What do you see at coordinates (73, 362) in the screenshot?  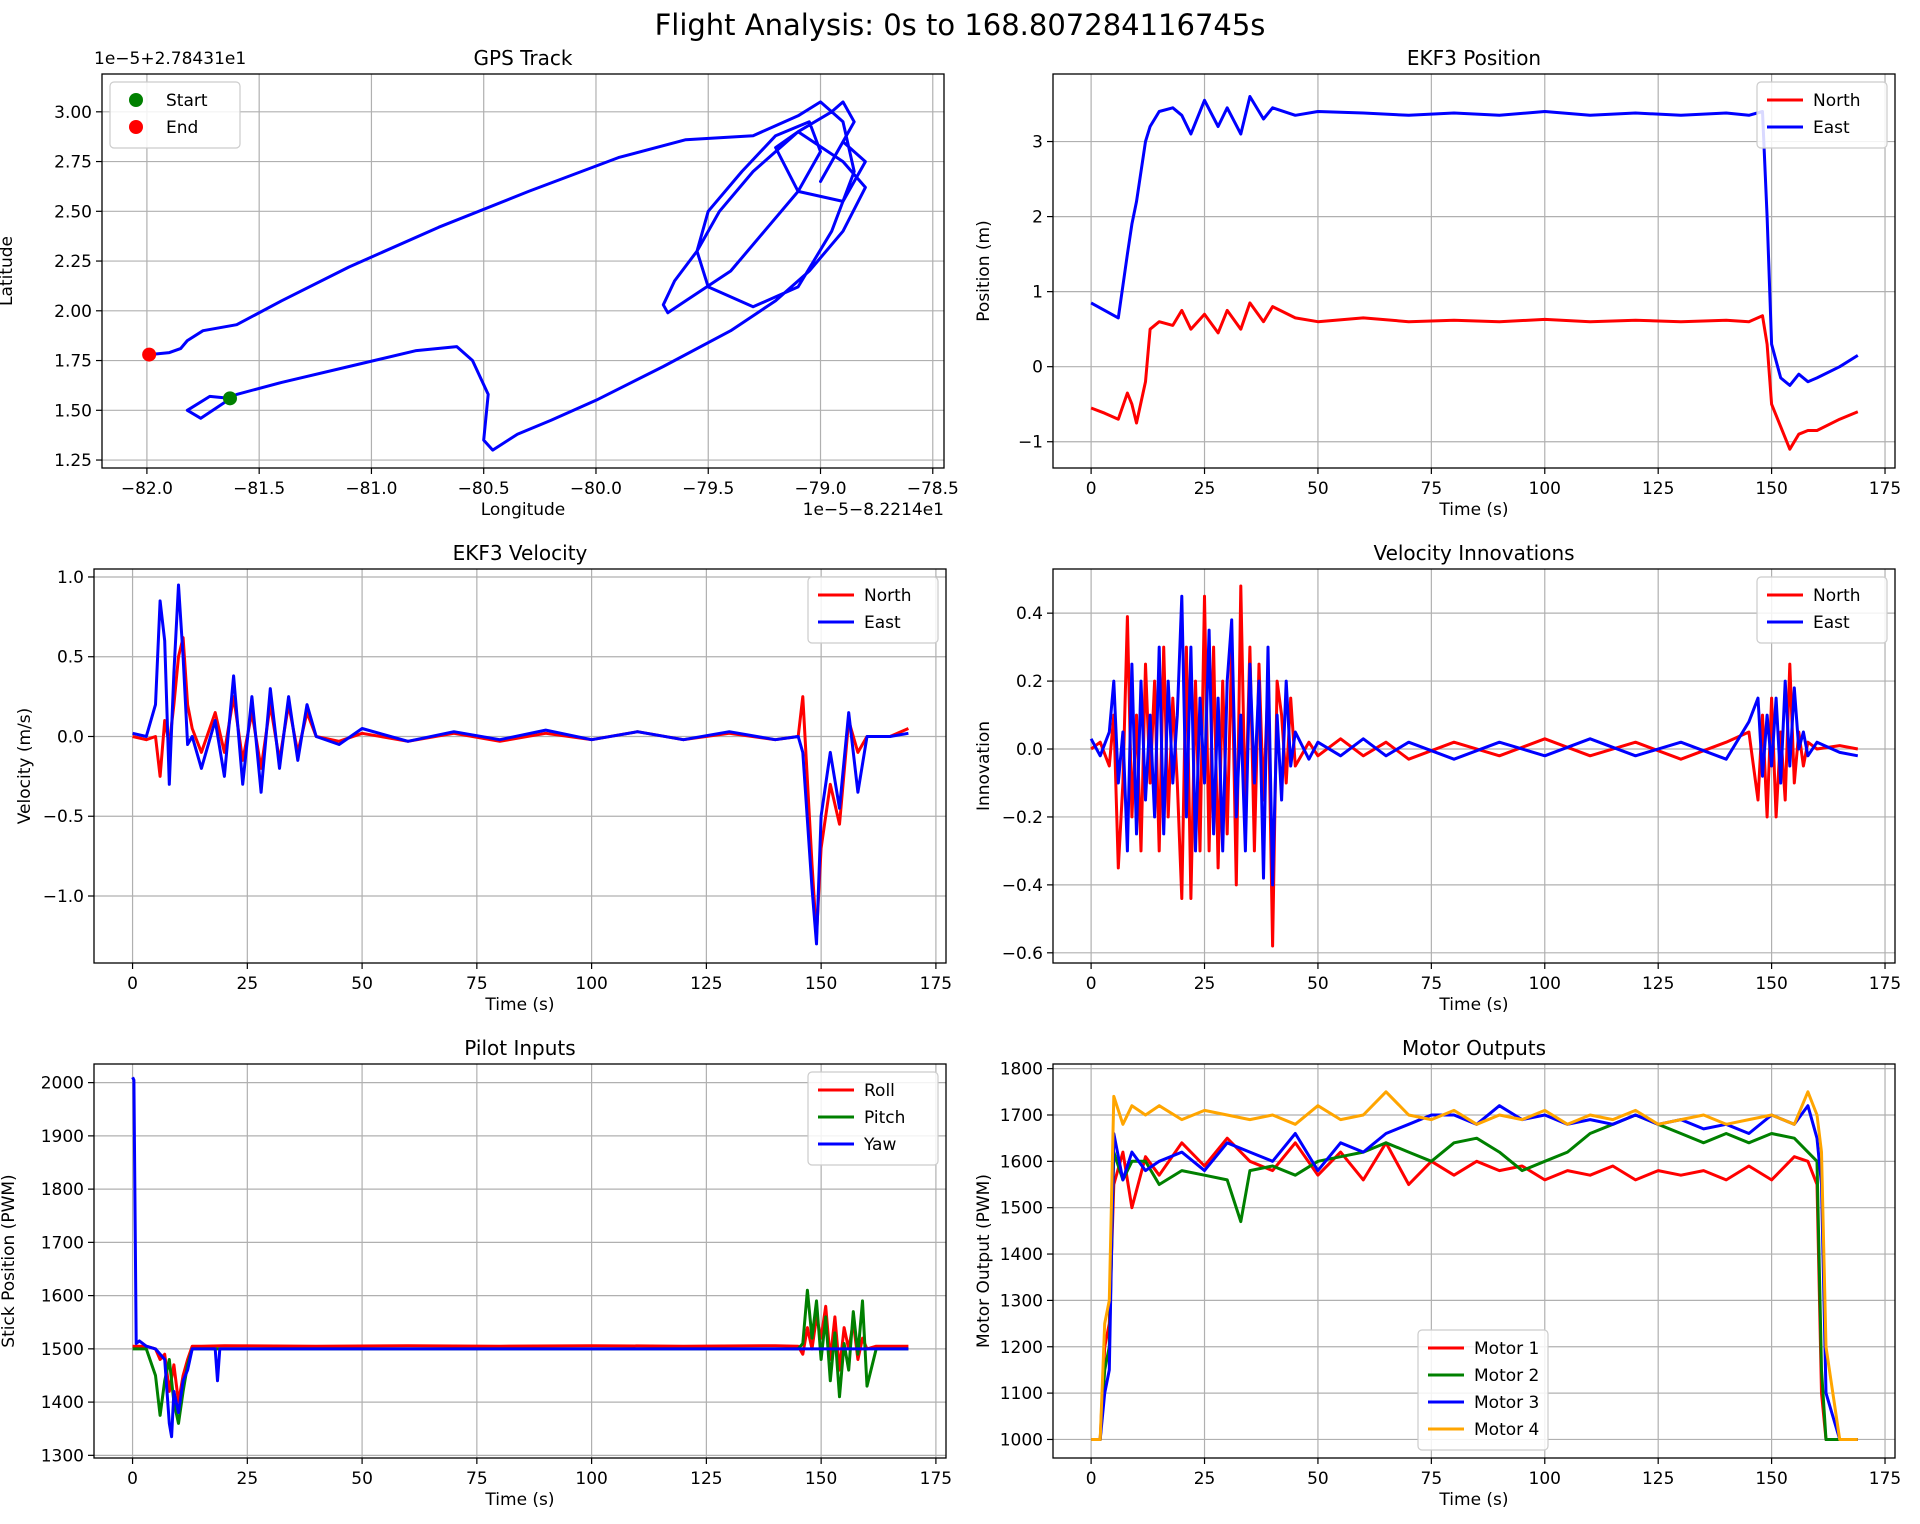 I see `y-tick-label: 1.75` at bounding box center [73, 362].